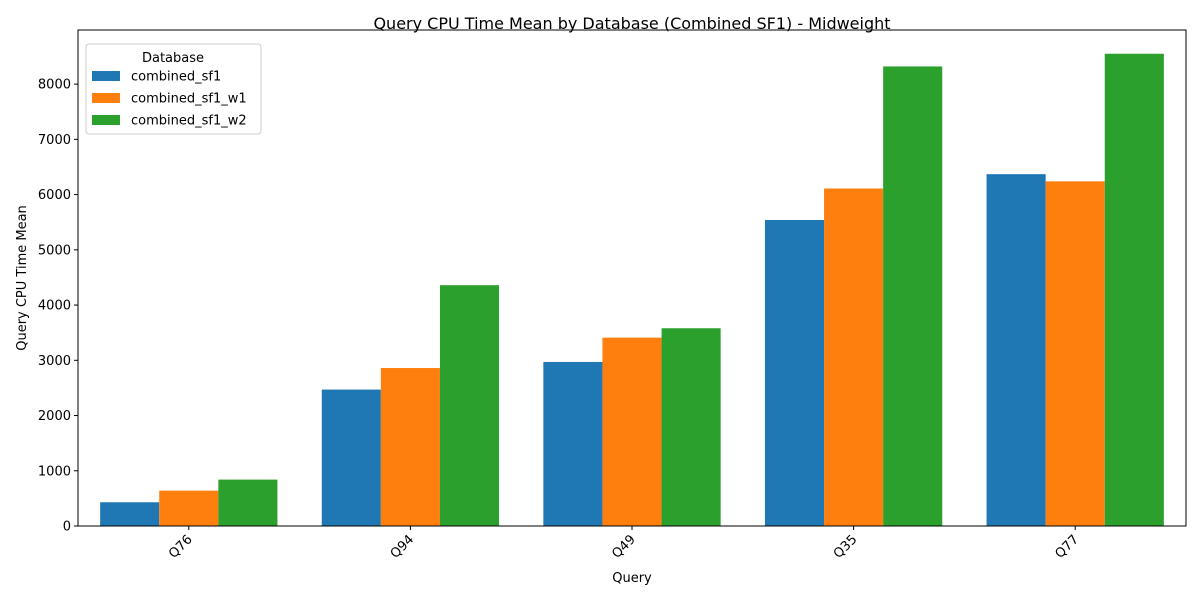  I want to click on legend-title: Database, so click(173, 58).